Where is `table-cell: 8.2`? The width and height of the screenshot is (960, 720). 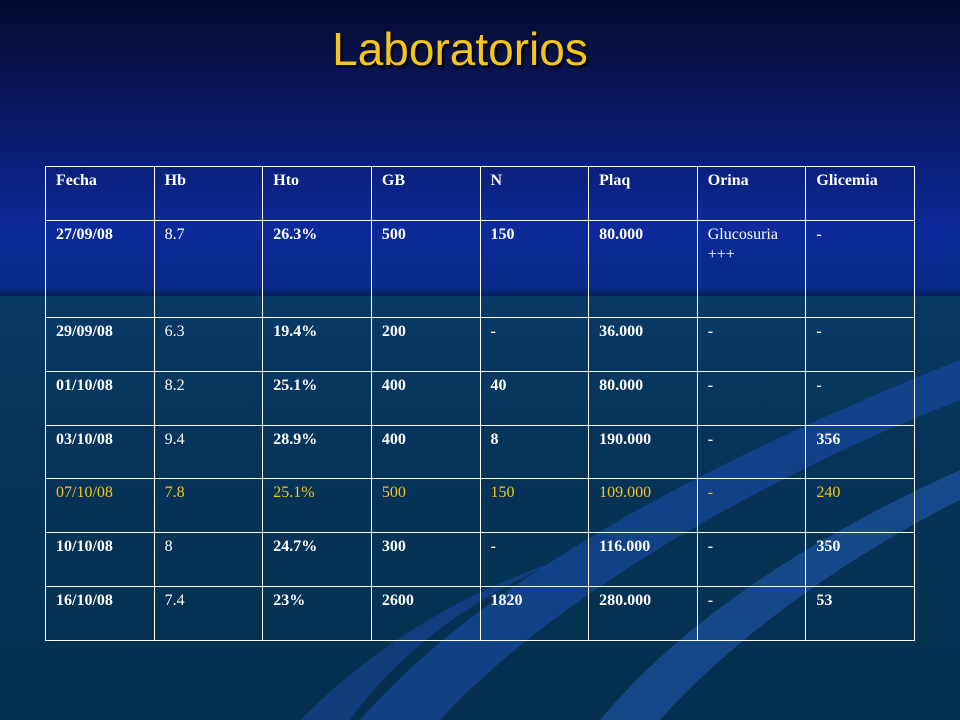 table-cell: 8.2 is located at coordinates (208, 398).